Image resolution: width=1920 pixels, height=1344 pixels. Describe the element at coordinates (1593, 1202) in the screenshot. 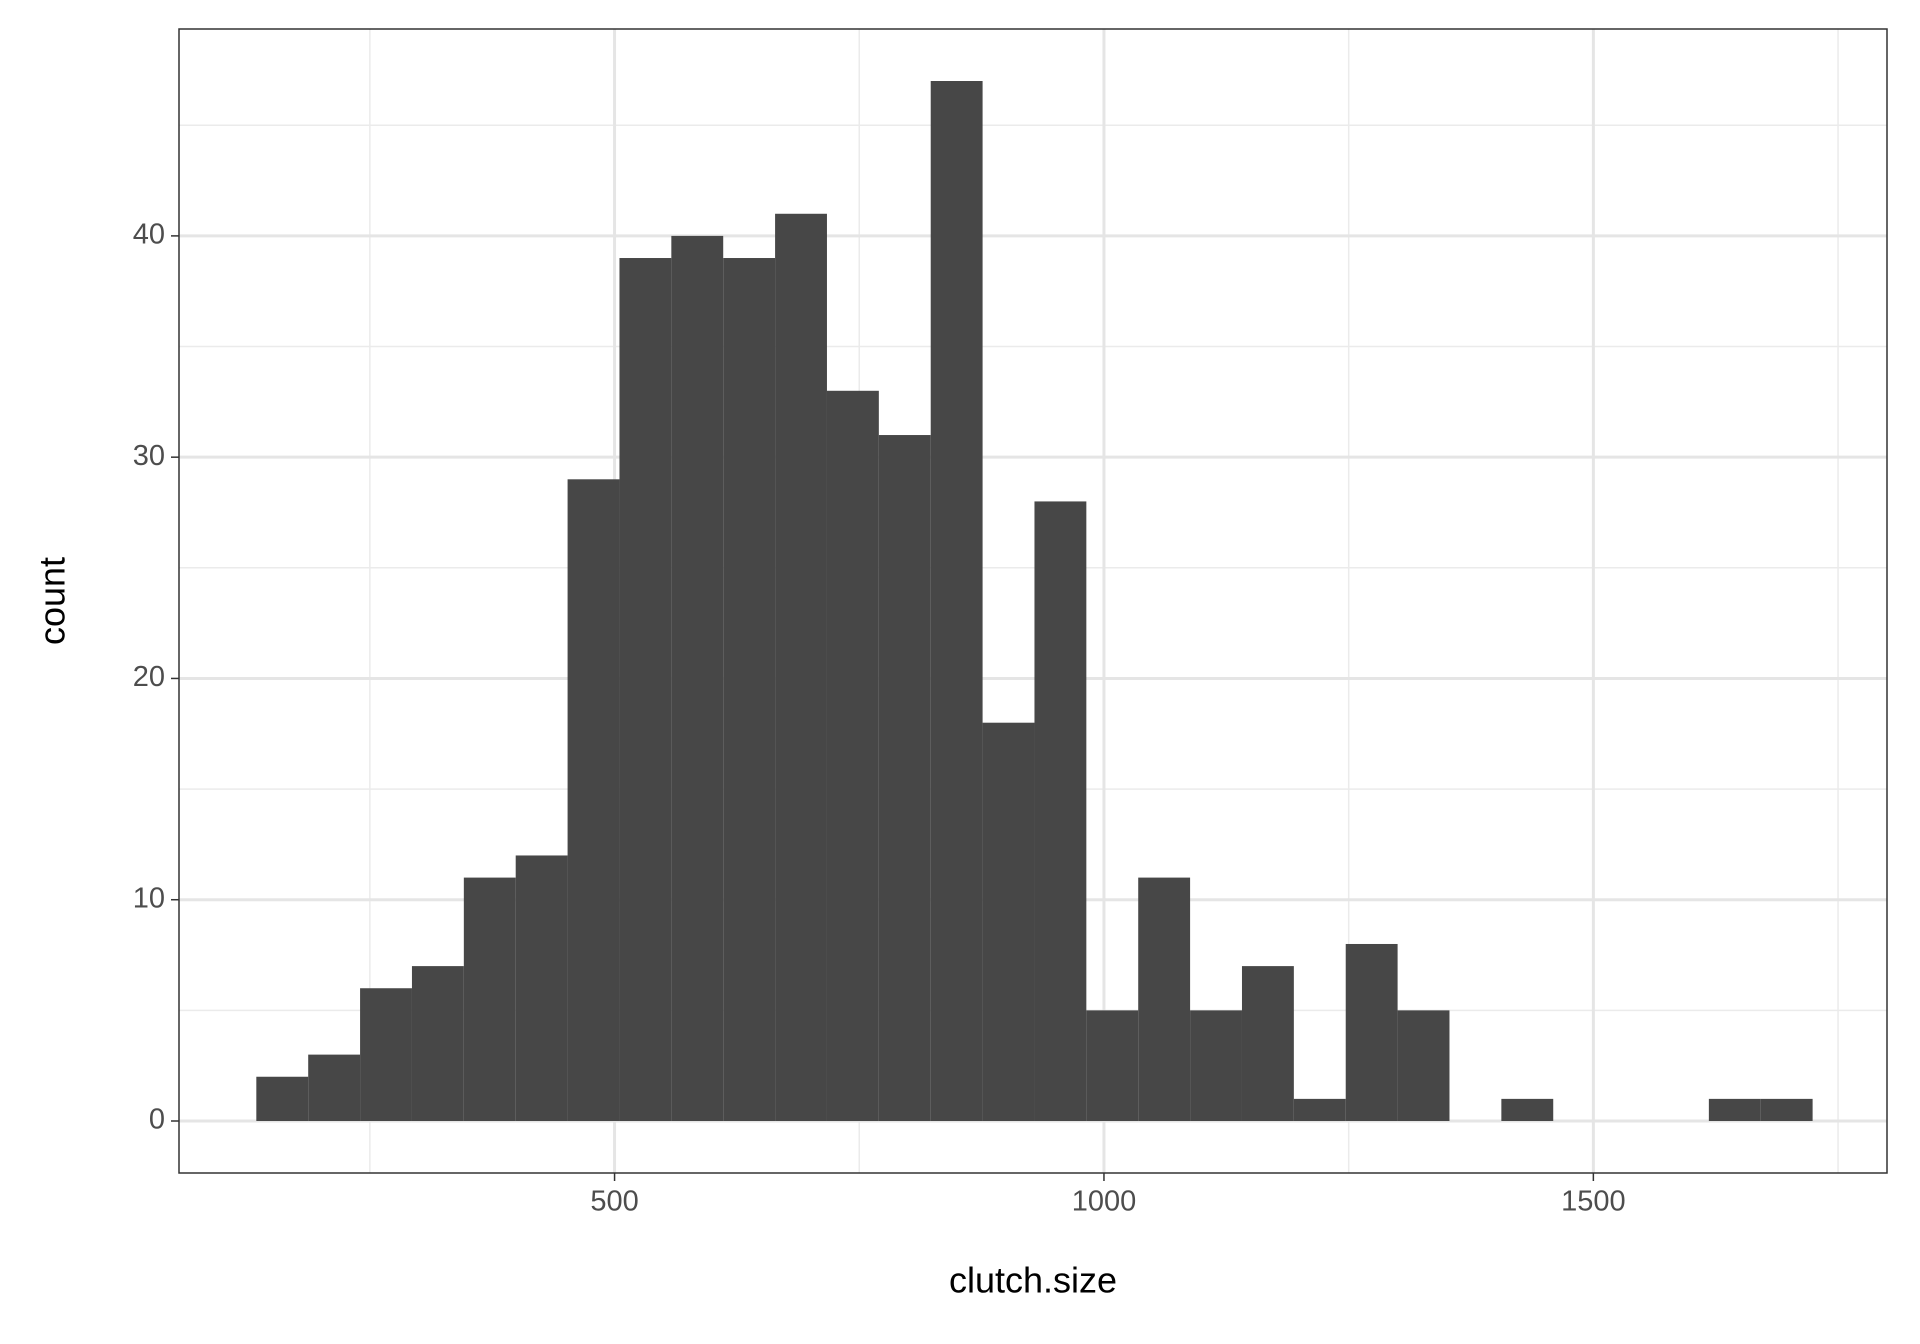

I see `x-tick-label: 1500` at that location.